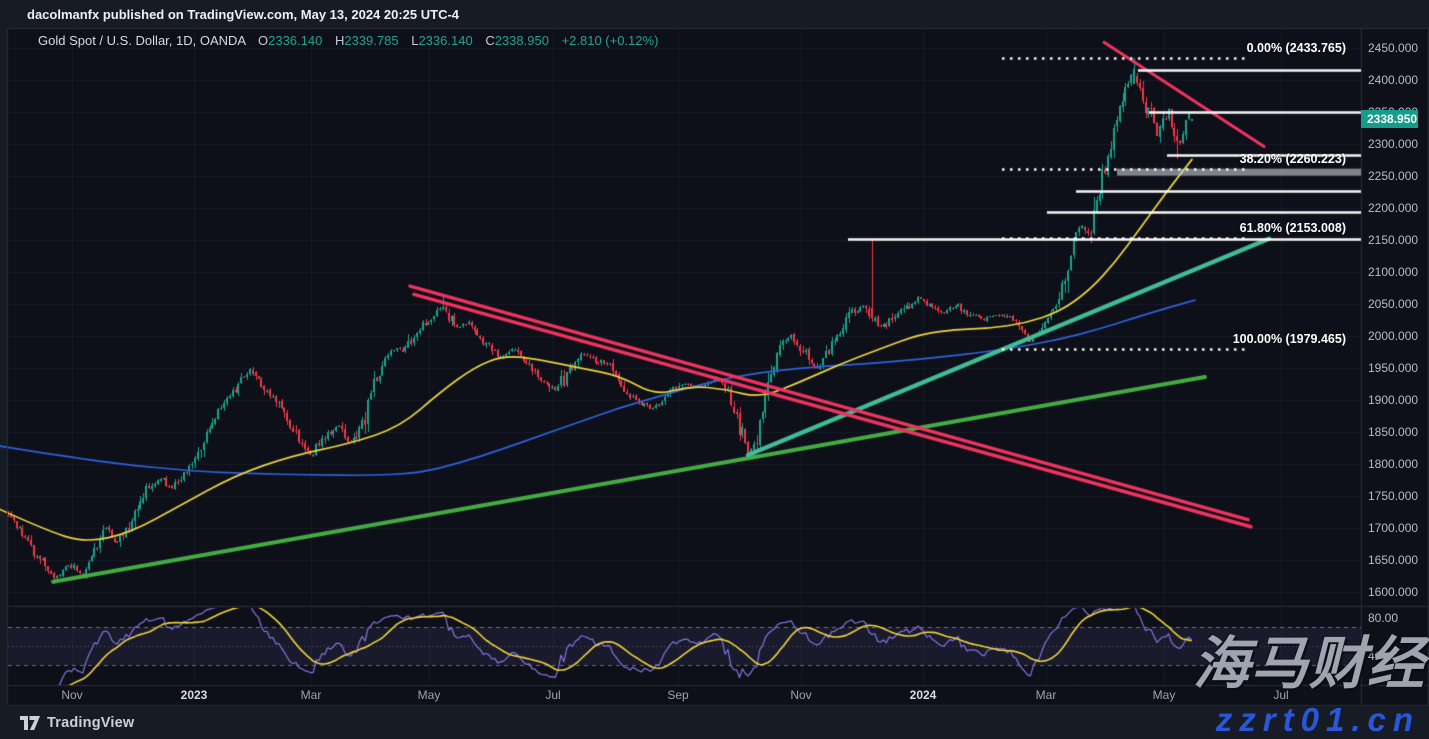 This screenshot has height=739, width=1429. I want to click on rsi-pane, so click(684, 646).